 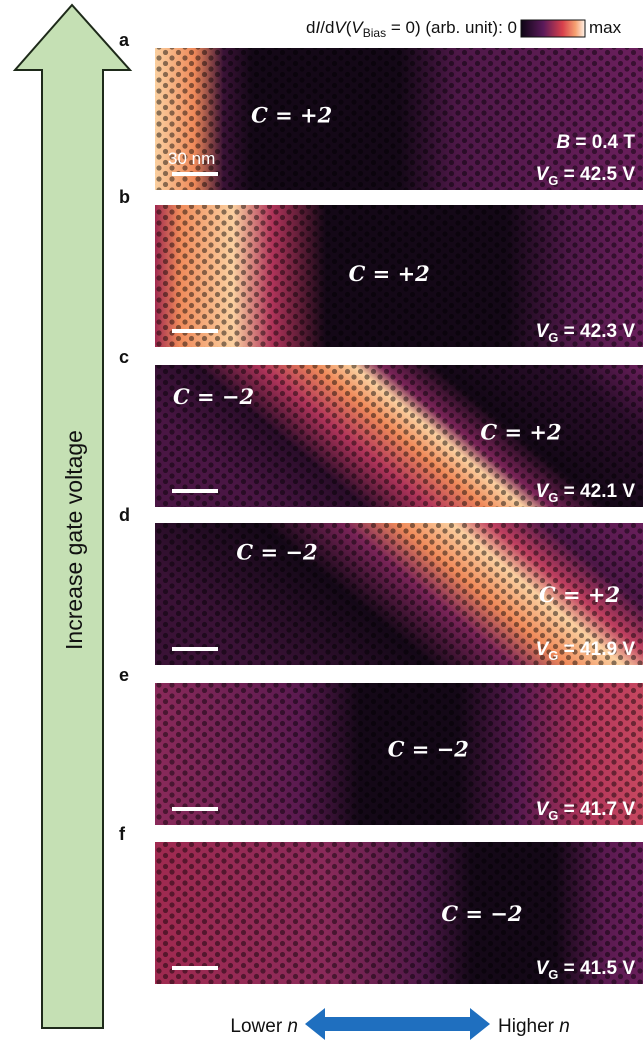 I want to click on text-part: = 41.5 V, so click(x=596, y=968).